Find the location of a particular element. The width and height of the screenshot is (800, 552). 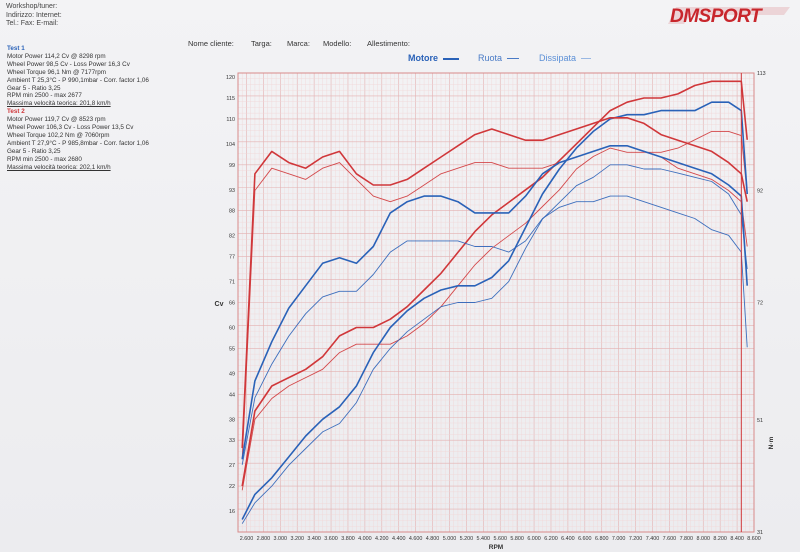

y-left-tick-label: 66 is located at coordinates (232, 304).